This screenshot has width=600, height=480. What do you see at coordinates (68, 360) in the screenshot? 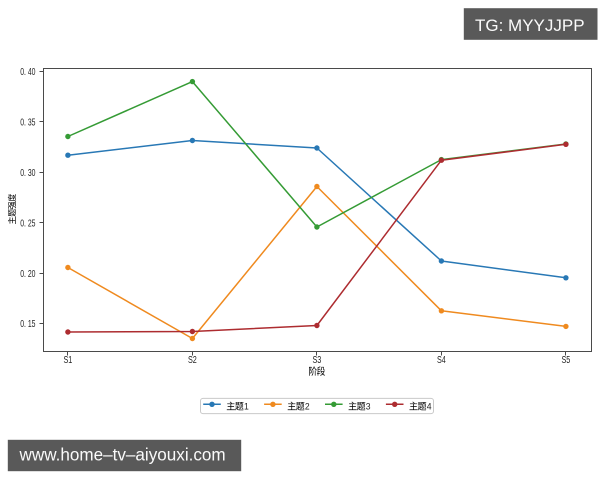
I see `svg-text: S1` at bounding box center [68, 360].